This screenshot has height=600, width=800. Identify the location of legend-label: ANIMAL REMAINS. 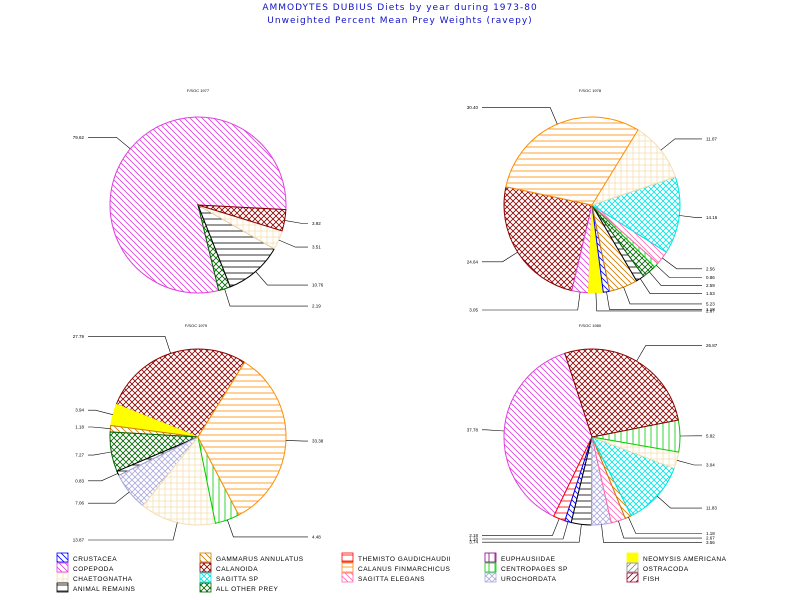
(104, 589).